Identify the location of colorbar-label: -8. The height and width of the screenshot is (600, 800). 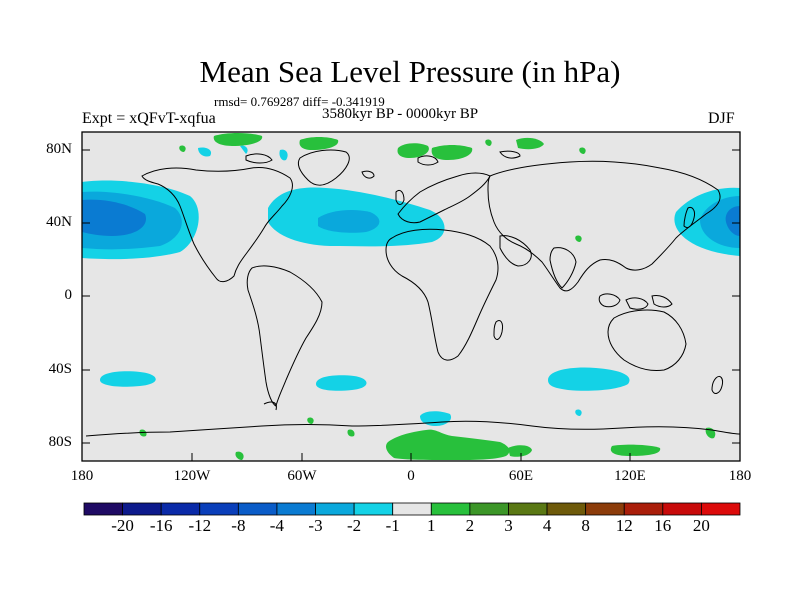
(238, 525).